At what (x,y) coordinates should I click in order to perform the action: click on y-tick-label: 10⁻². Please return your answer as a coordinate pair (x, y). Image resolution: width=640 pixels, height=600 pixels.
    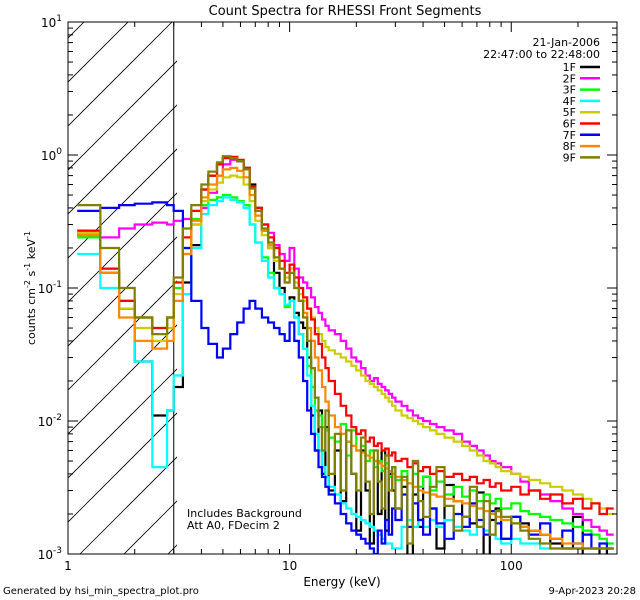
    Looking at the image, I should click on (50, 421).